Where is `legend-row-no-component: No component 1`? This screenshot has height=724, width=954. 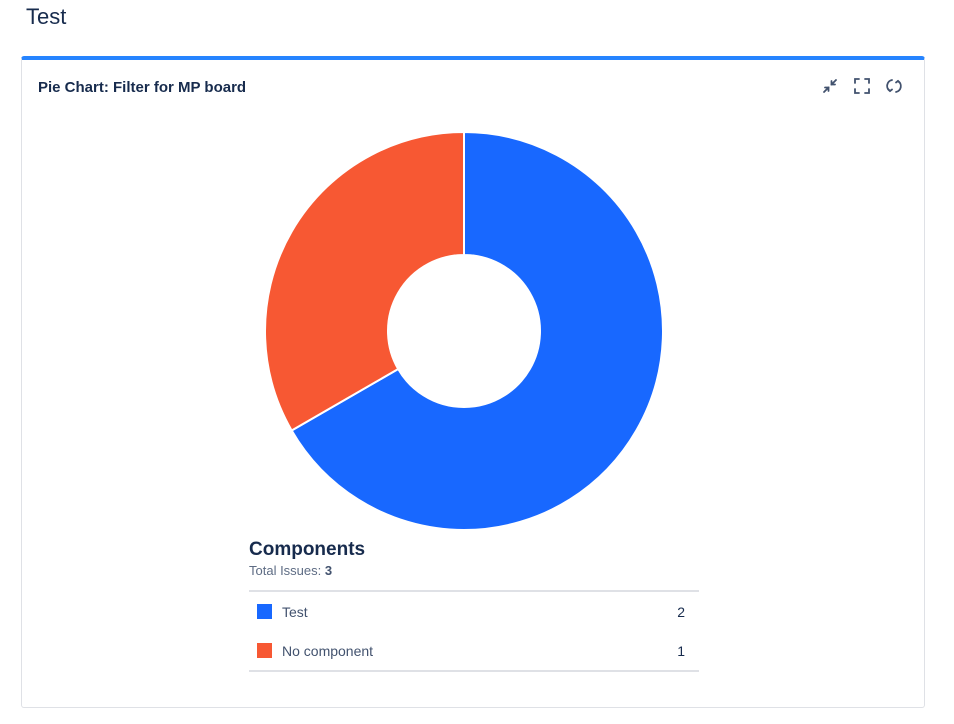
legend-row-no-component: No component 1 is located at coordinates (474, 650).